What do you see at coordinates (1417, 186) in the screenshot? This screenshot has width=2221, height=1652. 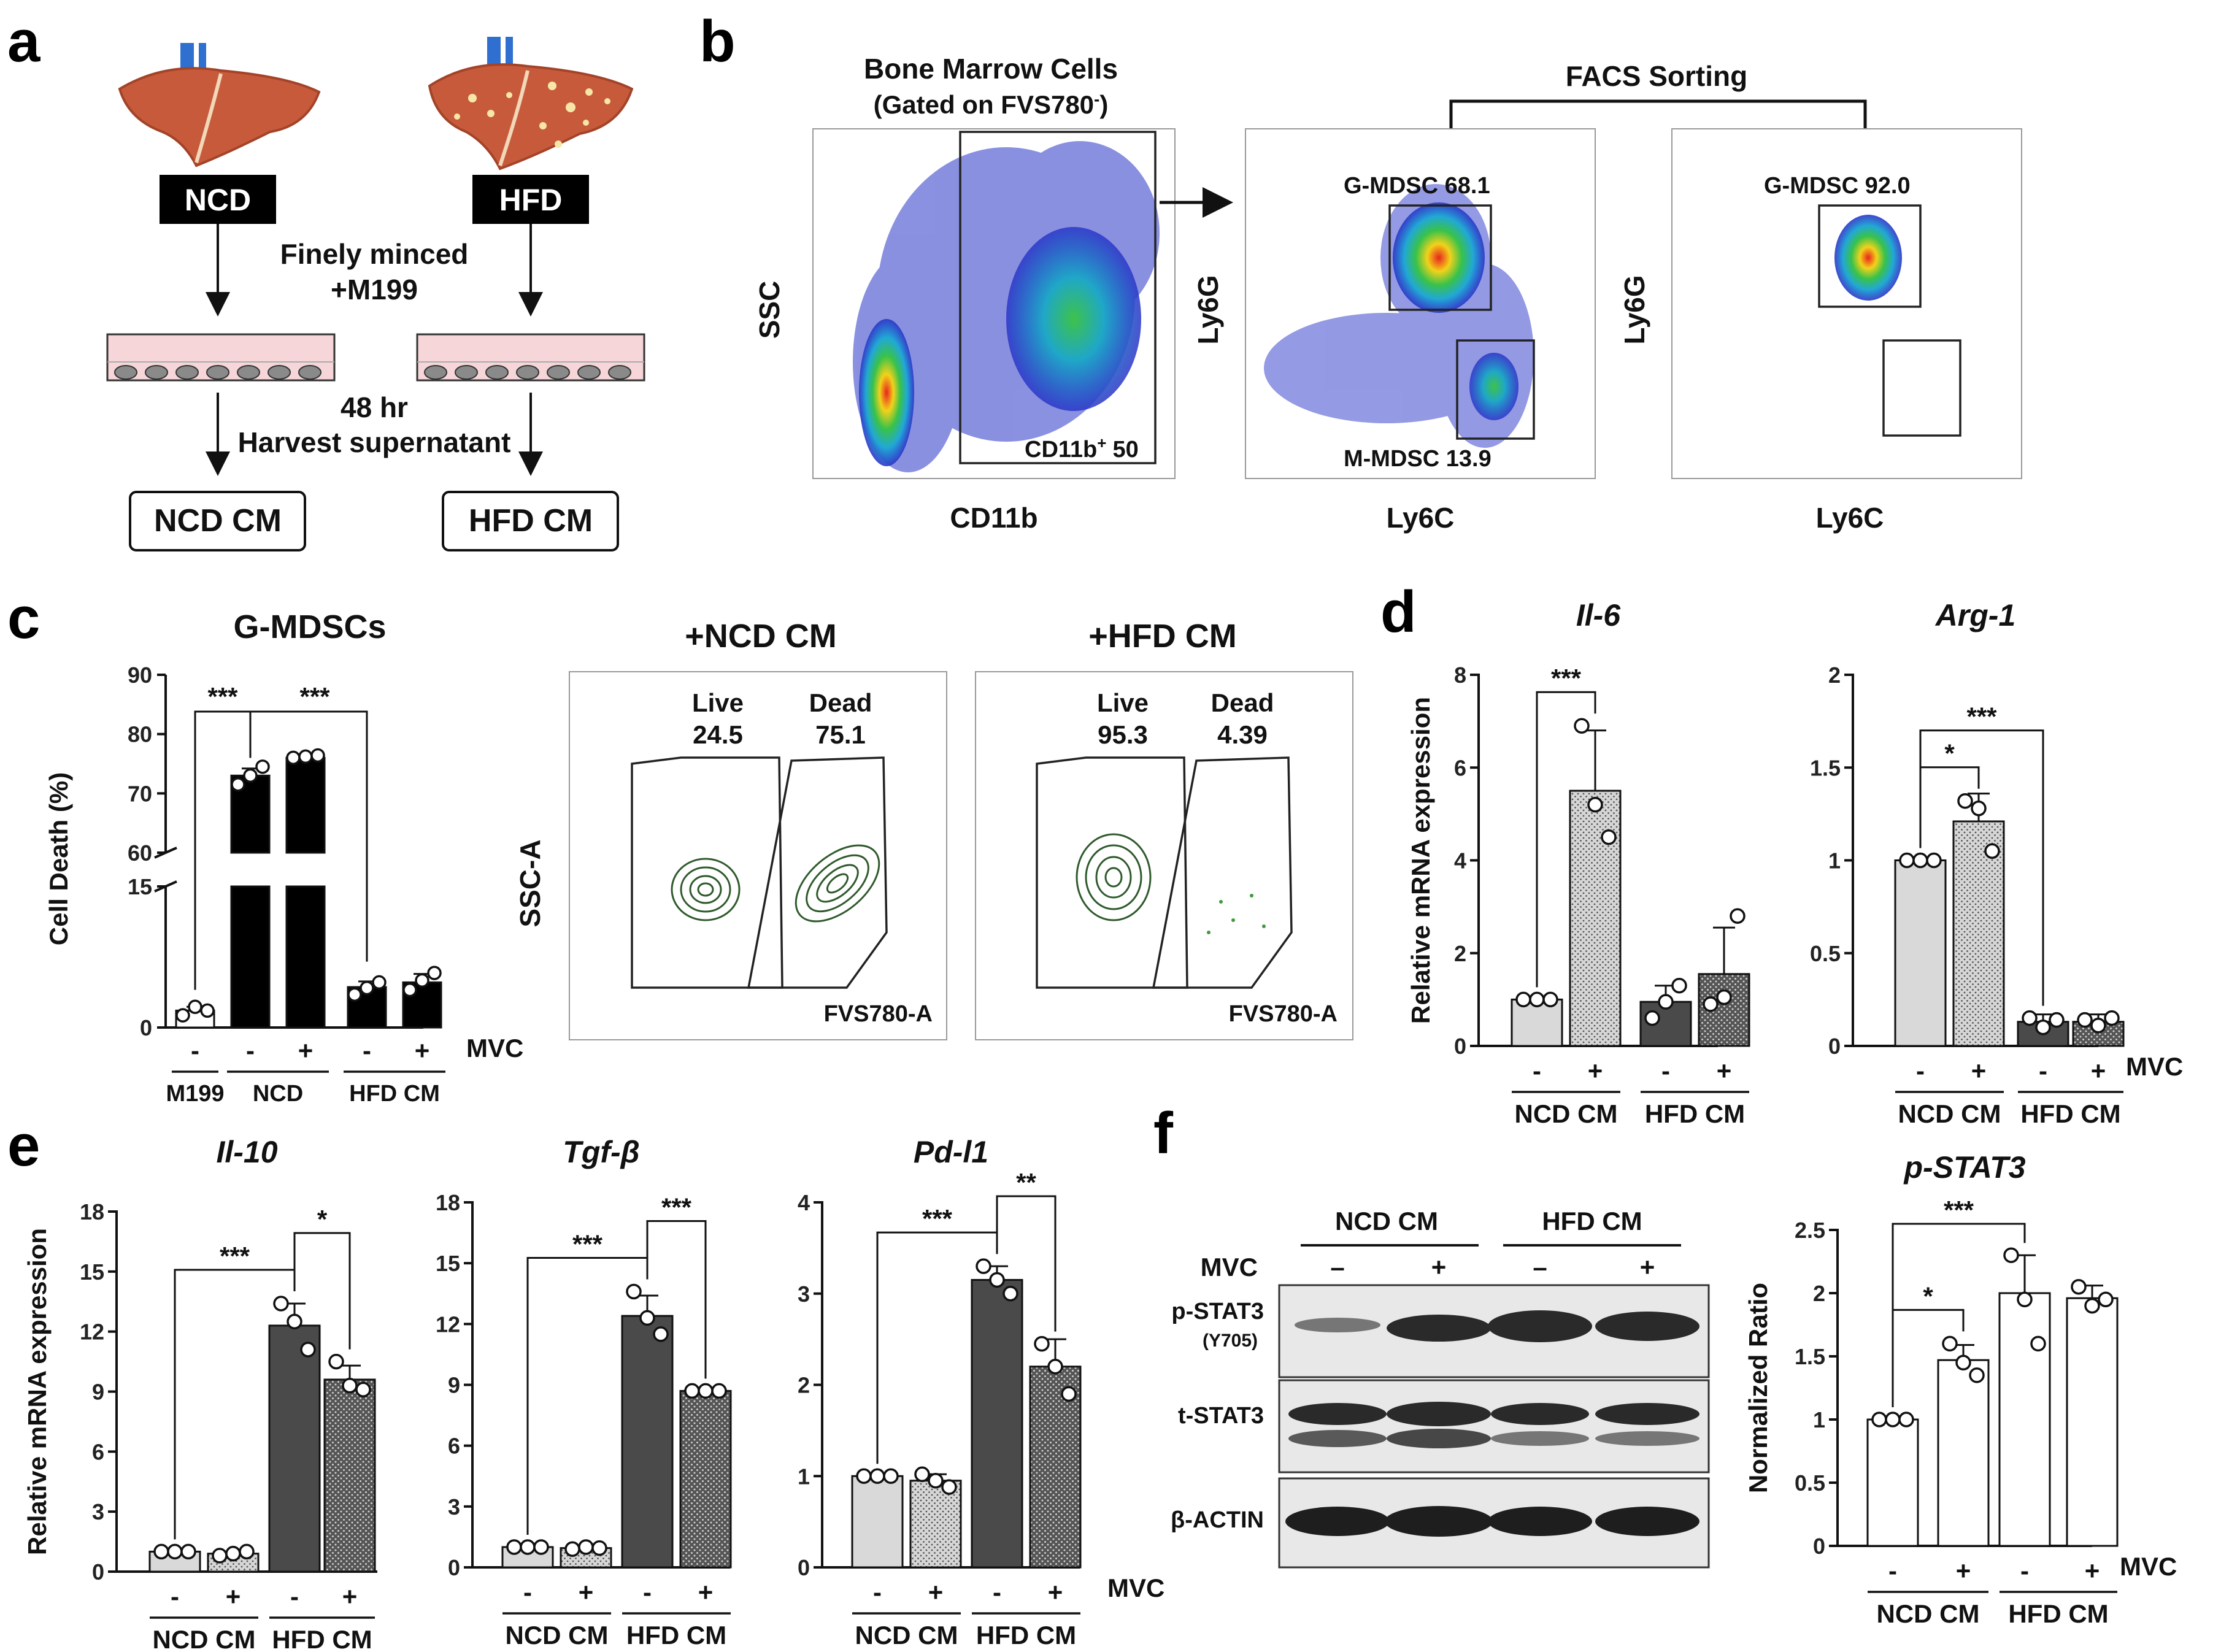 I see `g-mdsc-pre-label: G-MDSC 68.1` at bounding box center [1417, 186].